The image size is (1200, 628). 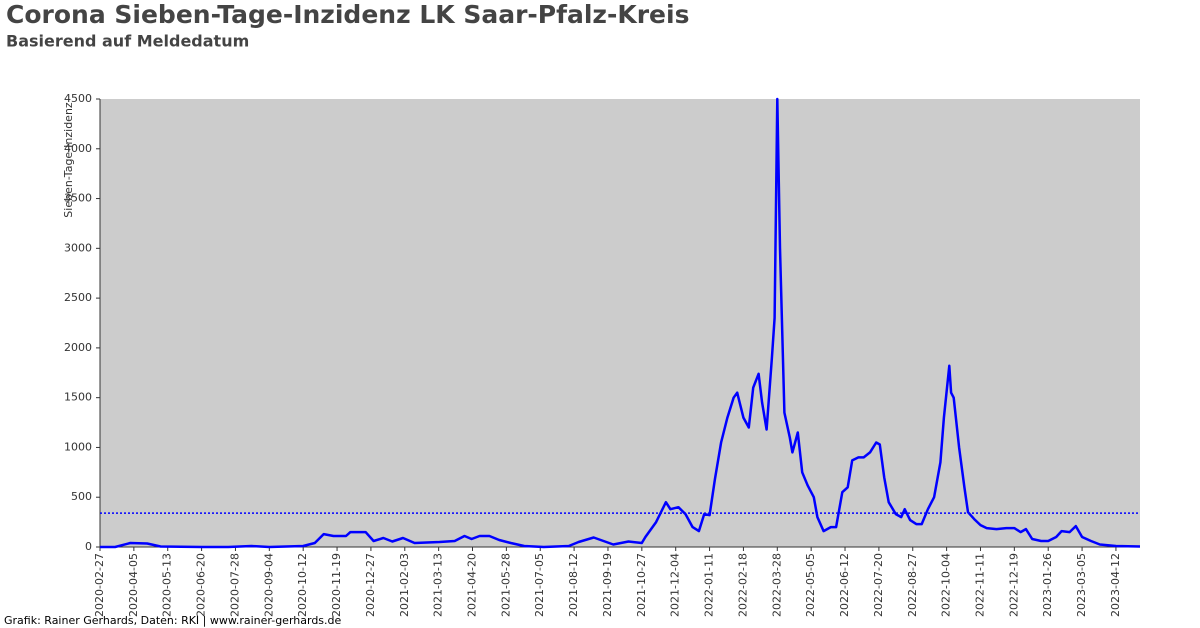 I want to click on x-tick-label: 2022-07-20, so click(x=878, y=585).